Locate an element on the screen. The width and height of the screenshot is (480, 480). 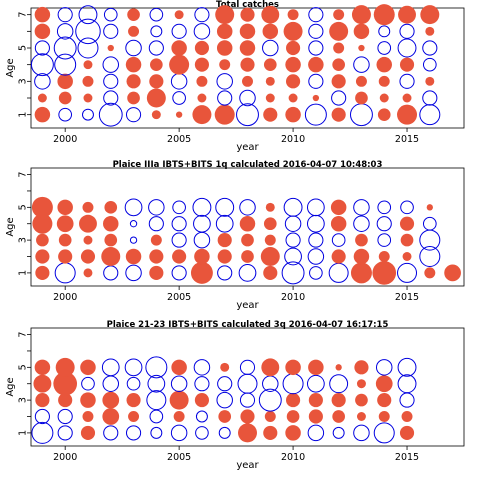
y-tick-label: 3 is located at coordinates (22, 400).